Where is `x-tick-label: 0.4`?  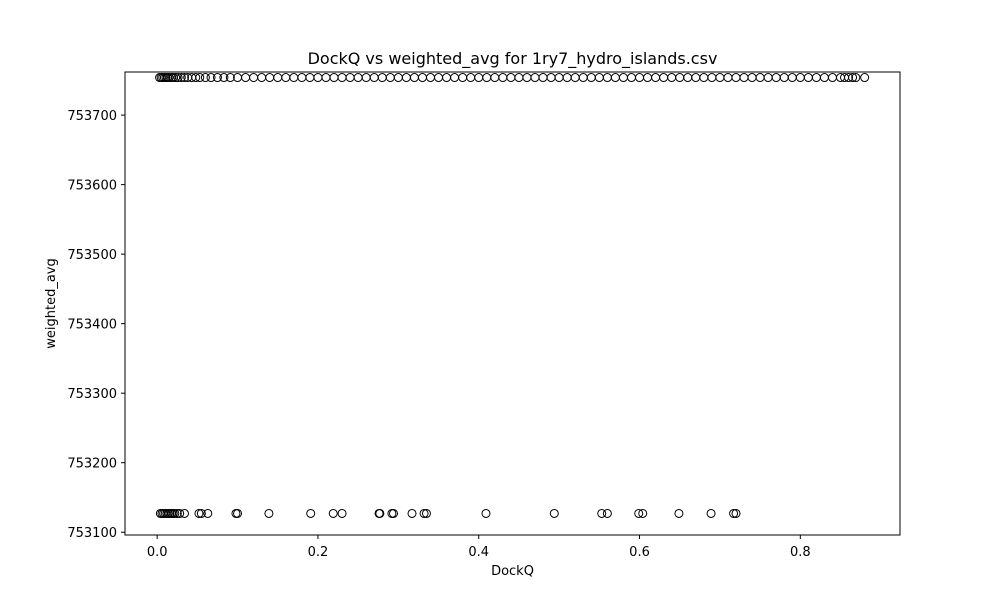
x-tick-label: 0.4 is located at coordinates (478, 552).